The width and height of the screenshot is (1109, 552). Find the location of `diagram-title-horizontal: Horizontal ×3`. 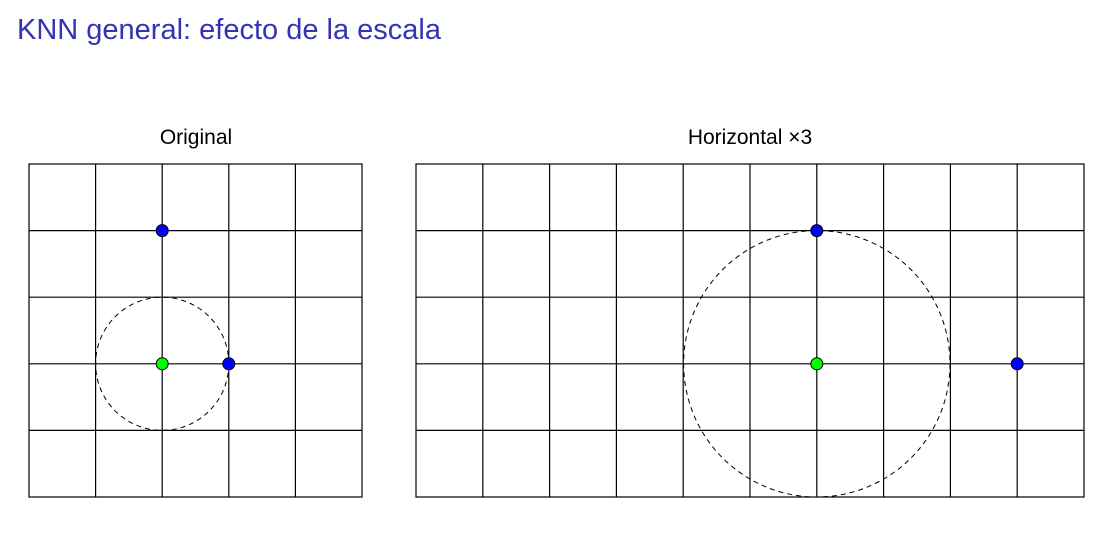

diagram-title-horizontal: Horizontal ×3 is located at coordinates (750, 137).